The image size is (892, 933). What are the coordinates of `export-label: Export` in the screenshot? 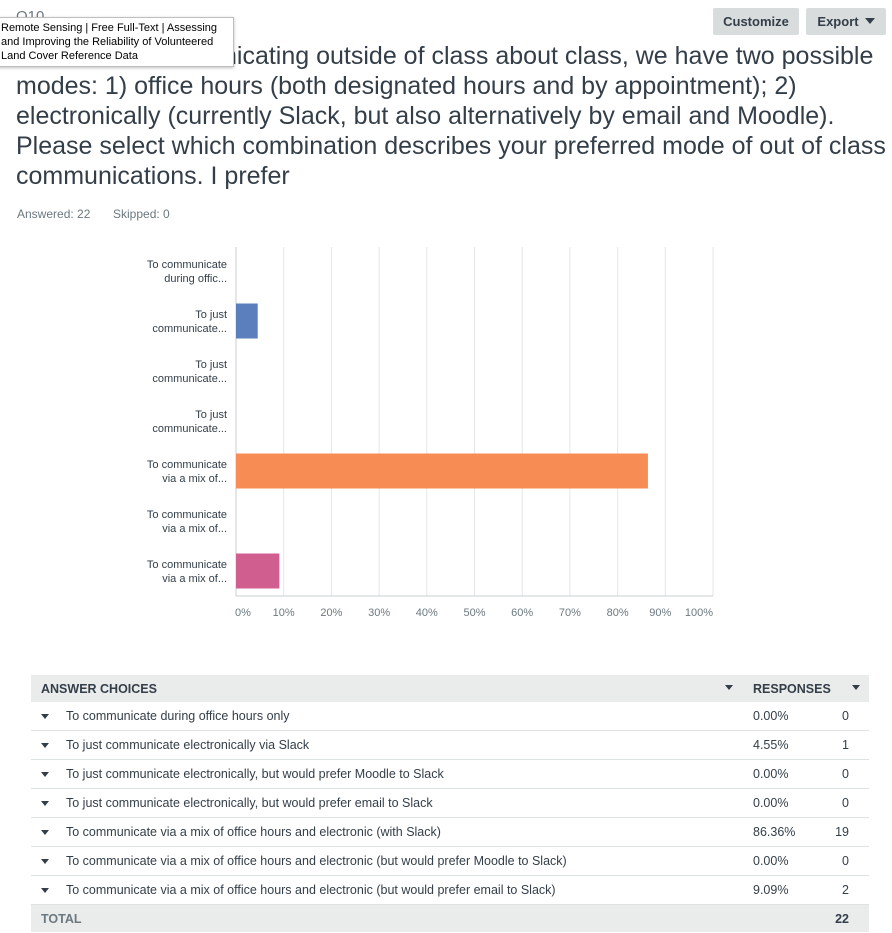 It's located at (838, 21).